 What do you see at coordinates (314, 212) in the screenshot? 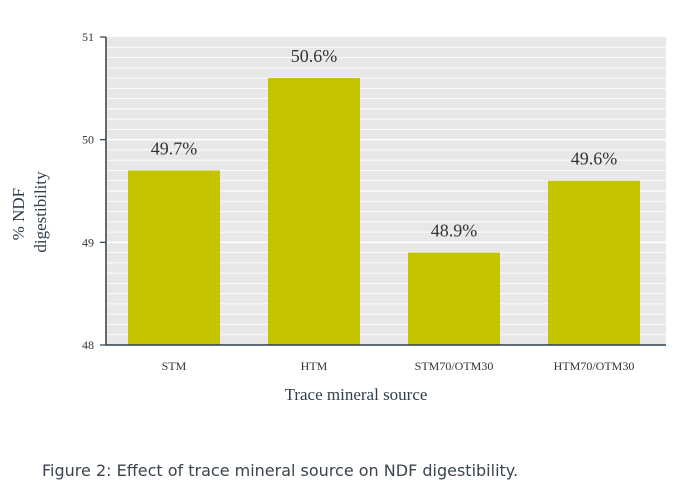
I see `bar-htm` at bounding box center [314, 212].